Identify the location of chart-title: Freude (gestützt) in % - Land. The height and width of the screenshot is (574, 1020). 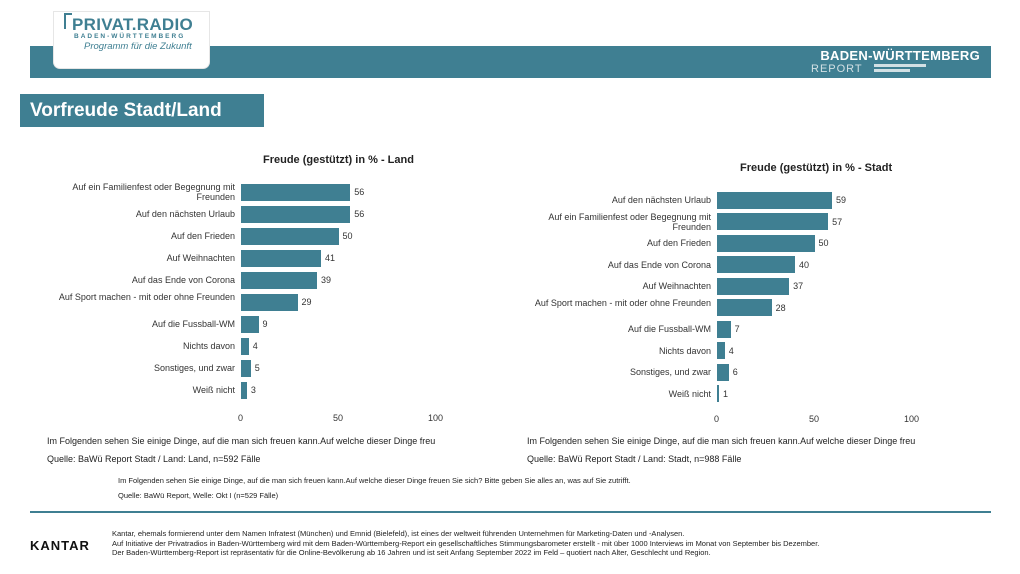
(338, 160).